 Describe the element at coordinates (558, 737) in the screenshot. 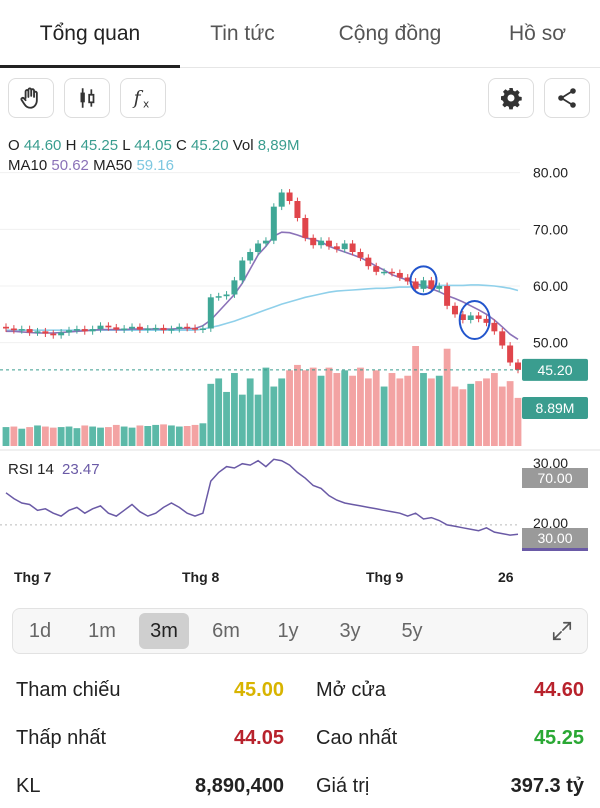

I see `stat-value: 45.25` at that location.